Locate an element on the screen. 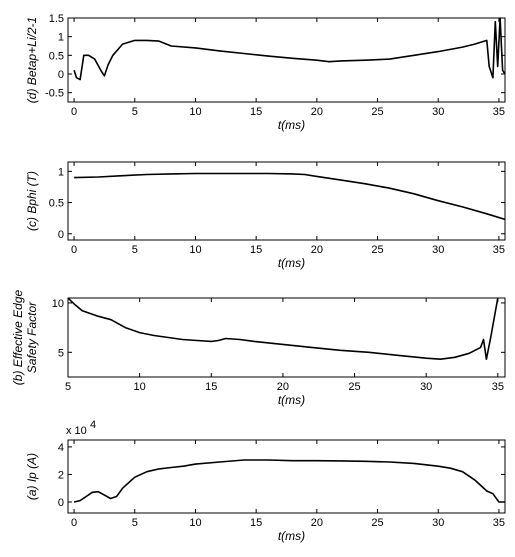 The height and width of the screenshot is (557, 515). x-tick-label-d: 15 is located at coordinates (256, 112).